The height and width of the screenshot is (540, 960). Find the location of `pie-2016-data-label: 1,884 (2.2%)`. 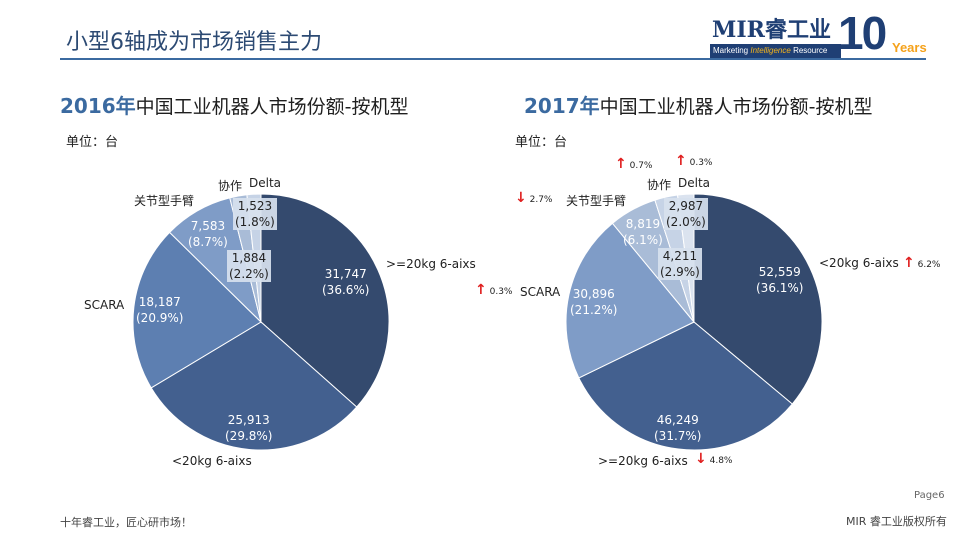

pie-2016-data-label: 1,884 (2.2%) is located at coordinates (249, 266).